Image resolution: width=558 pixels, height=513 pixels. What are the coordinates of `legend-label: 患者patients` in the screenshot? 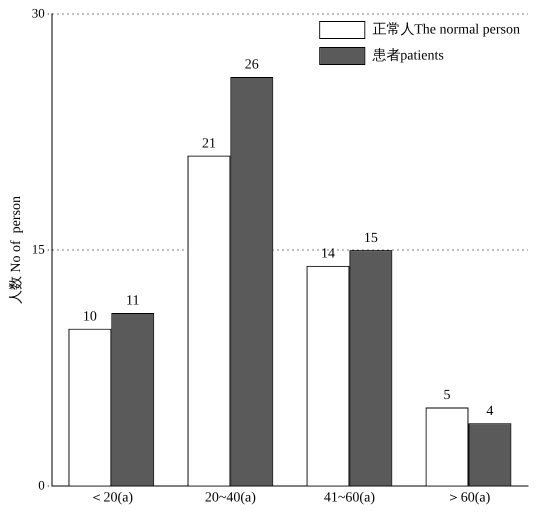 It's located at (407, 56).